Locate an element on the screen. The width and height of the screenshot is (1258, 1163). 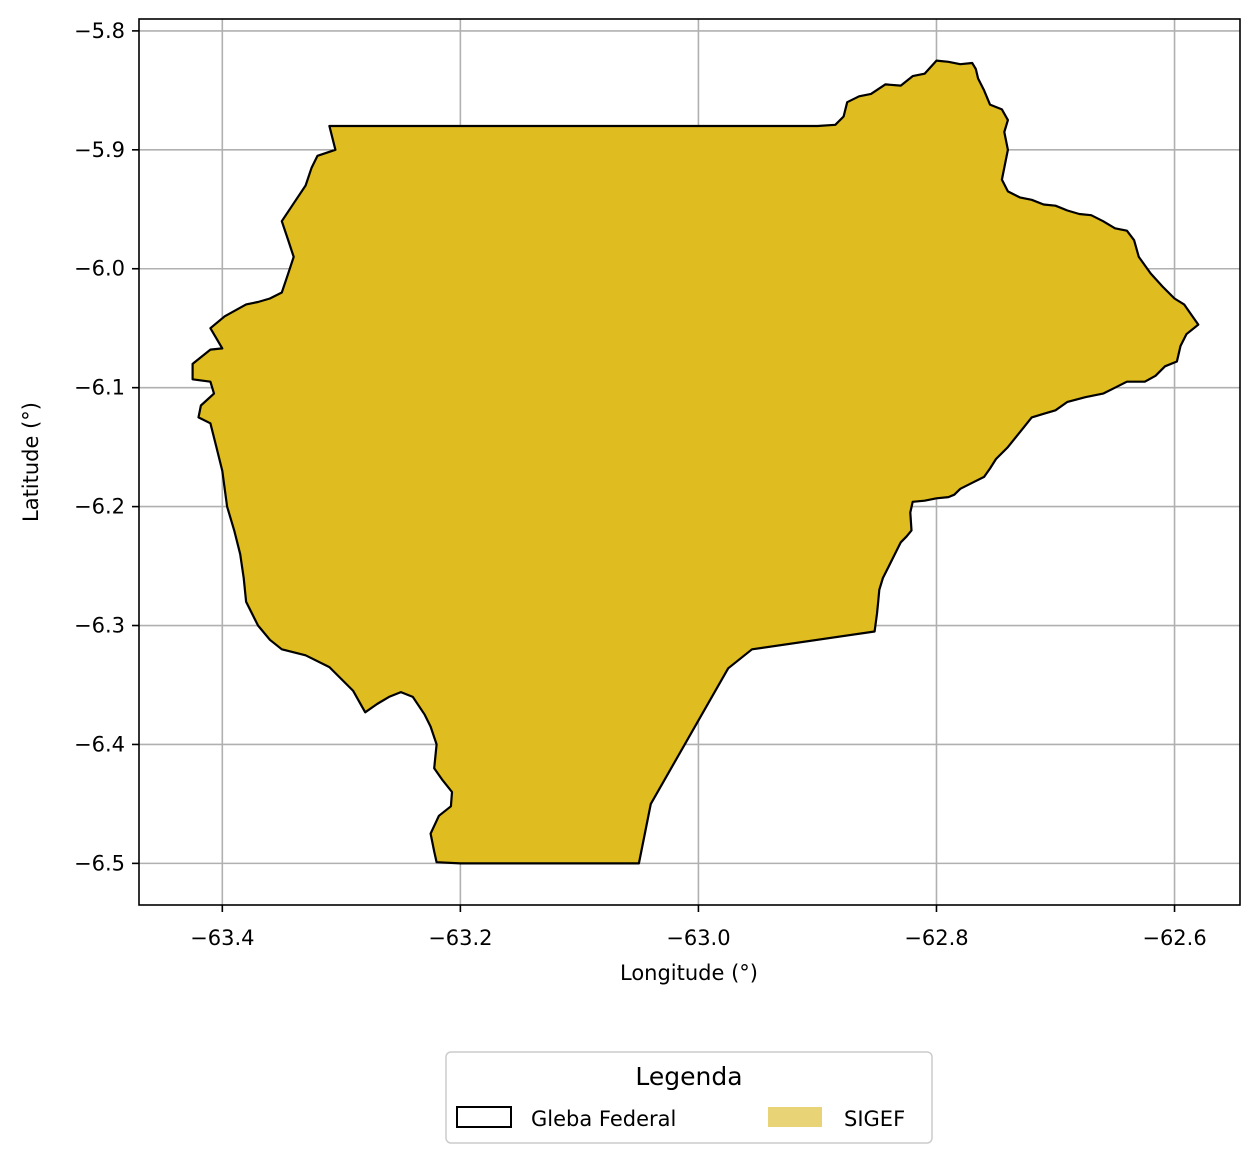
y-tick-label: −6.5 is located at coordinates (99, 863).